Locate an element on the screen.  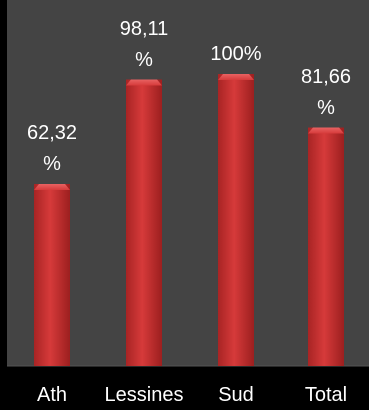
bar-ath is located at coordinates (52, 275).